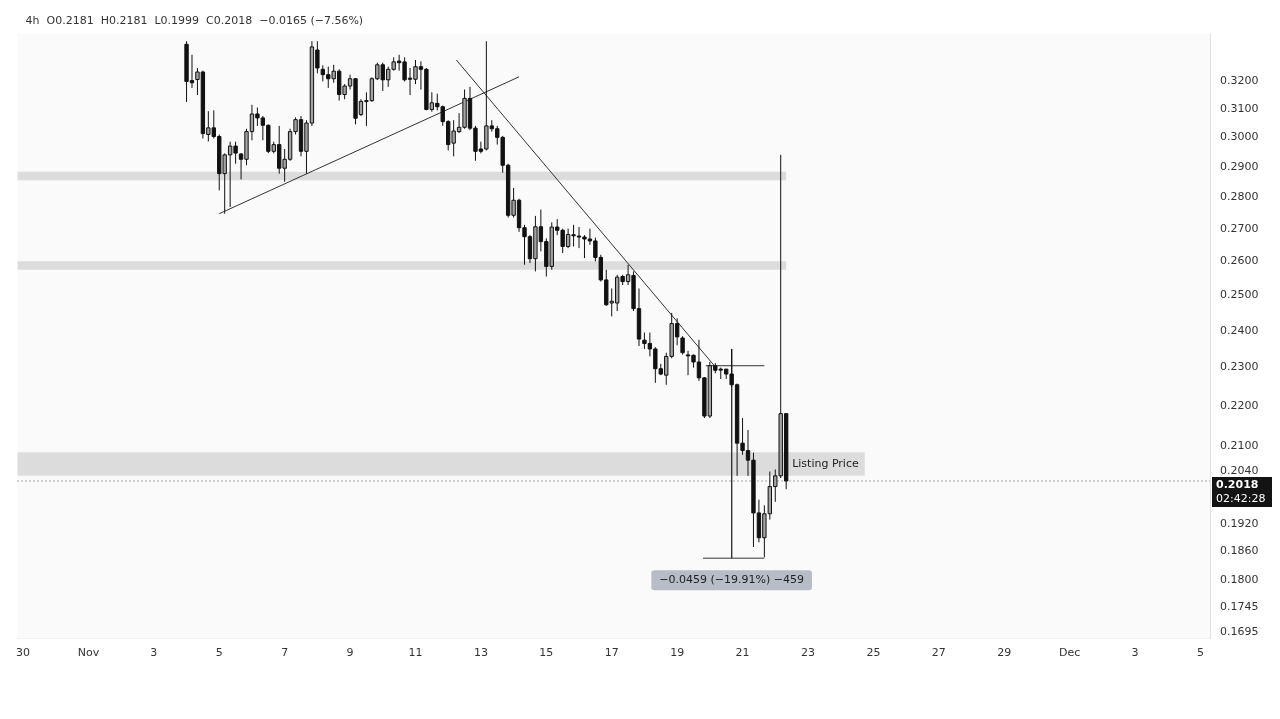 Image resolution: width=1280 pixels, height=719 pixels. What do you see at coordinates (194, 20) in the screenshot?
I see `chart-title: 4h O0.2181 H0.2181 L0.1999 C0.2018 −0.0165 (−7.56%)` at bounding box center [194, 20].